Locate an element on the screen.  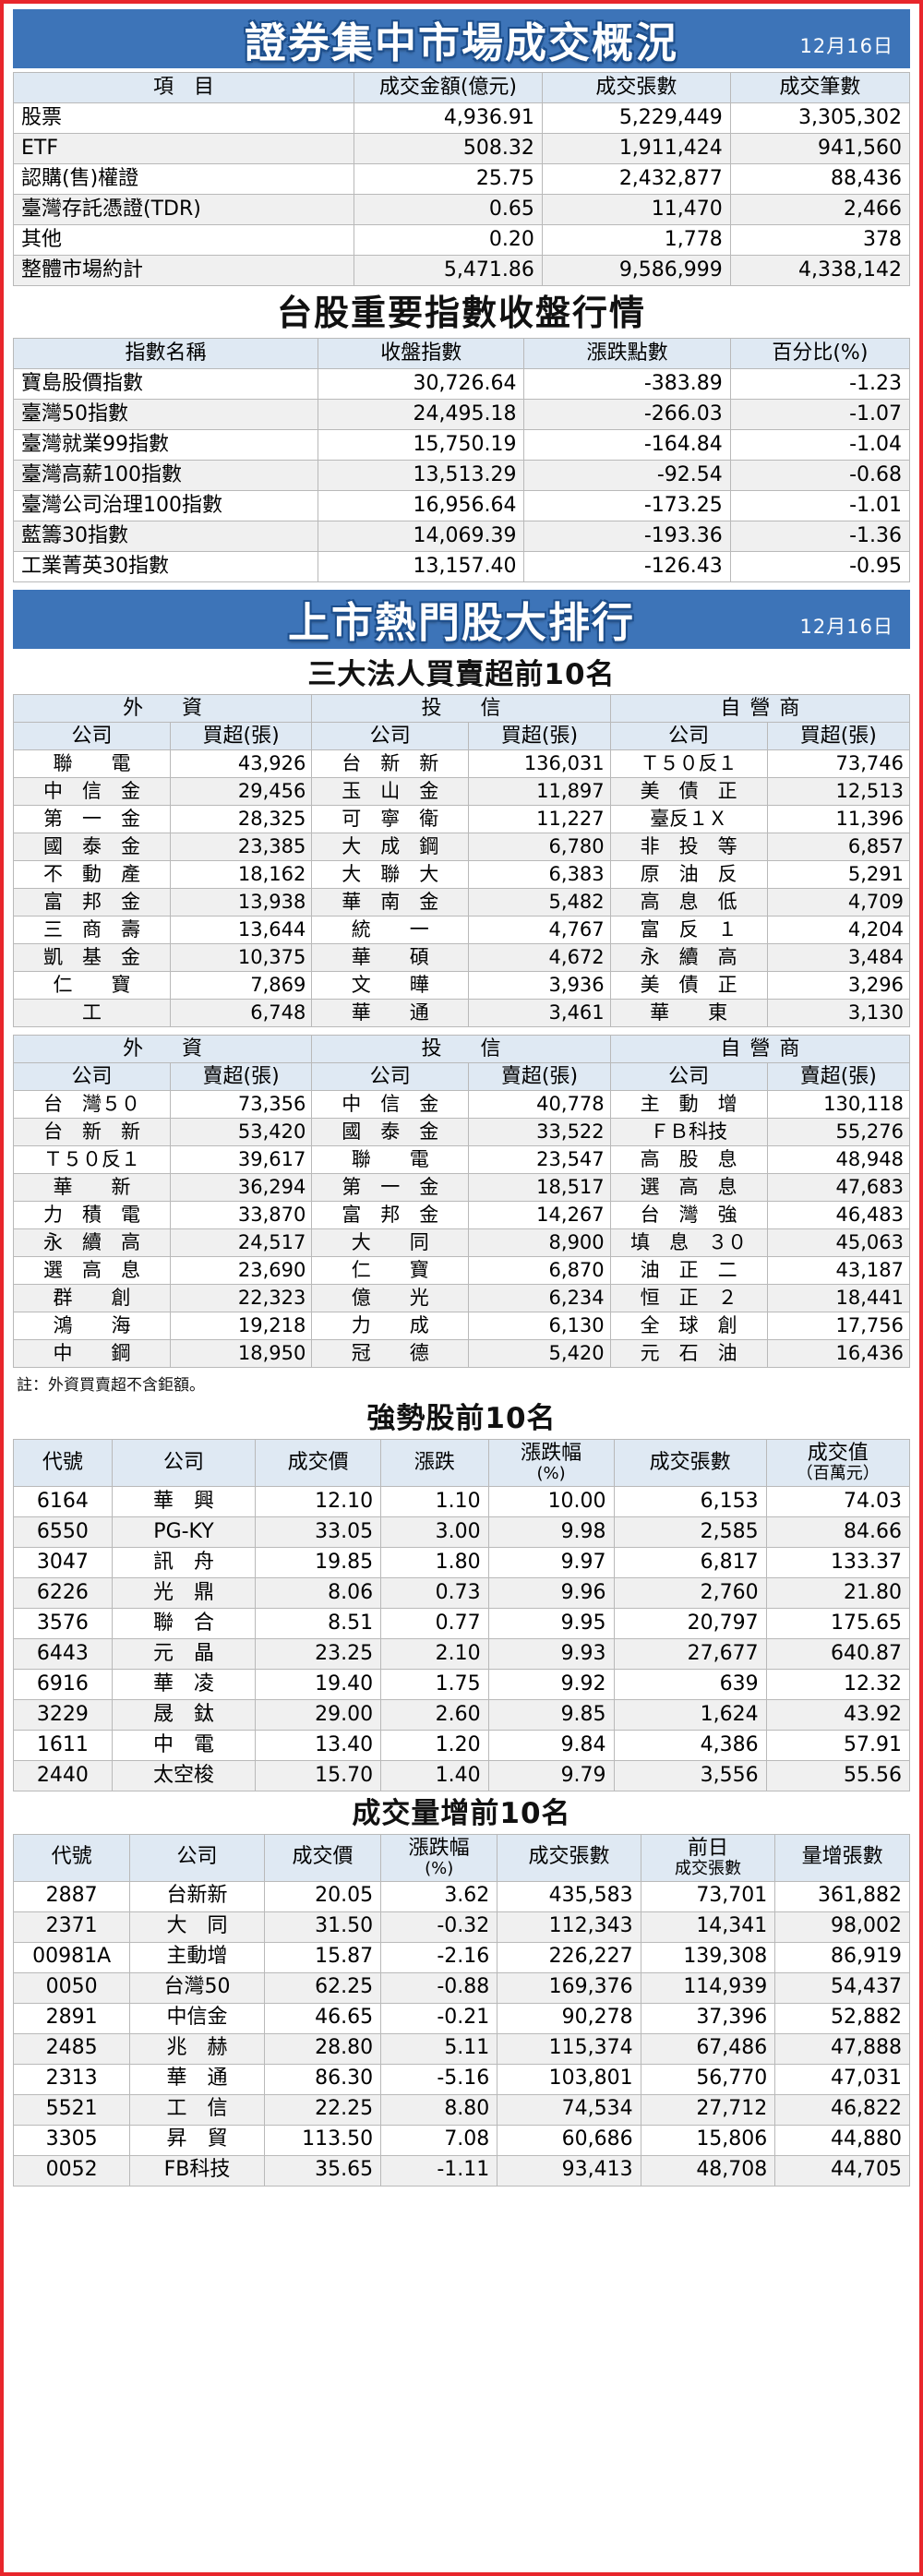
cell-code: 3576 is located at coordinates (63, 1623).